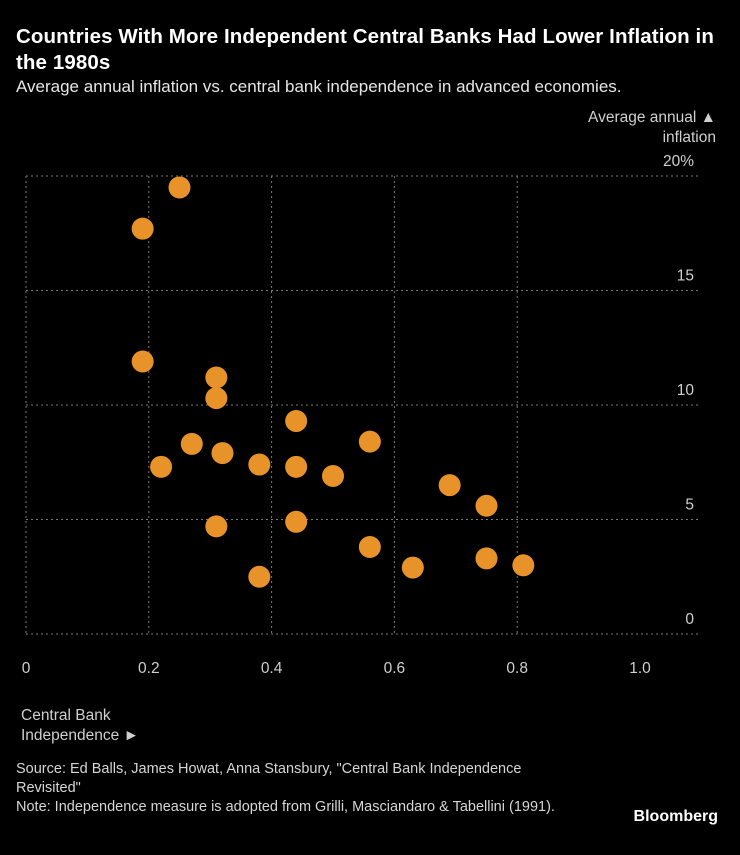  What do you see at coordinates (395, 668) in the screenshot?
I see `x-tick-label: 0.6` at bounding box center [395, 668].